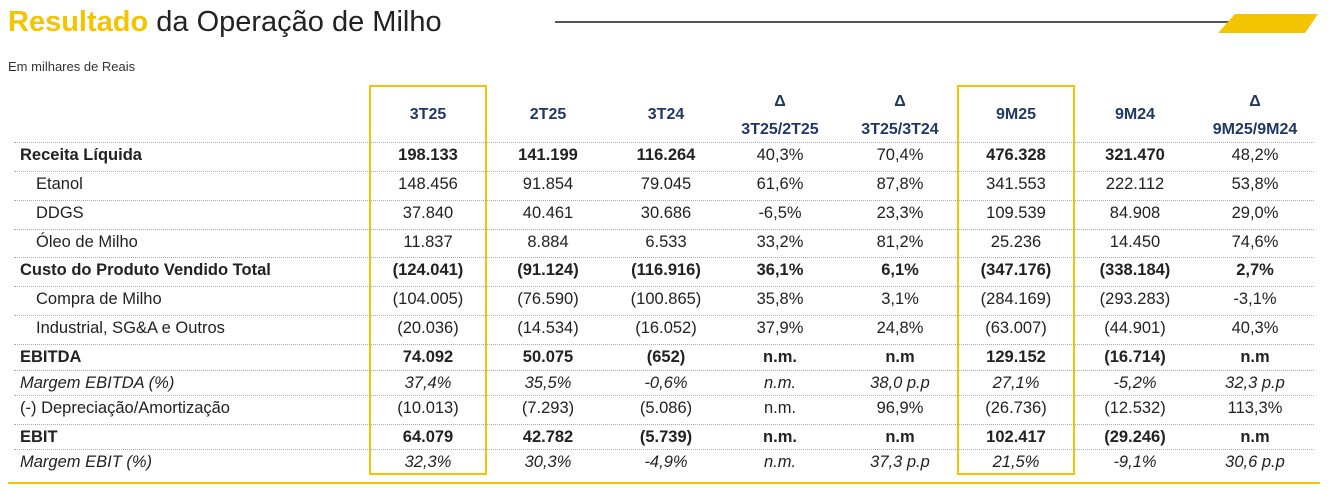 The width and height of the screenshot is (1328, 491). Describe the element at coordinates (1135, 328) in the screenshot. I see `cell: (44.901)` at that location.